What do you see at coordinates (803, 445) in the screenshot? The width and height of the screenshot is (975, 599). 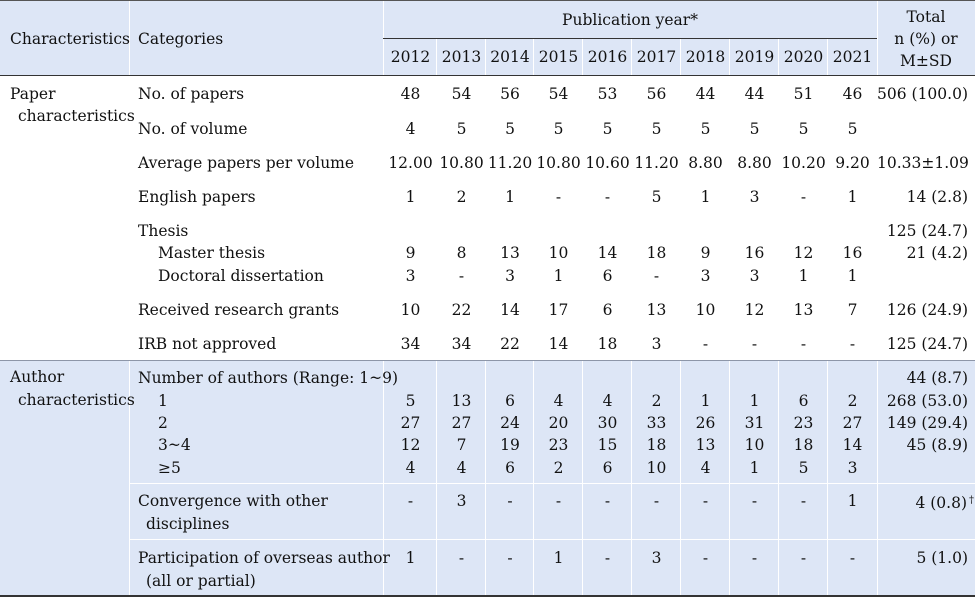 I see `year-value-cell: 18` at bounding box center [803, 445].